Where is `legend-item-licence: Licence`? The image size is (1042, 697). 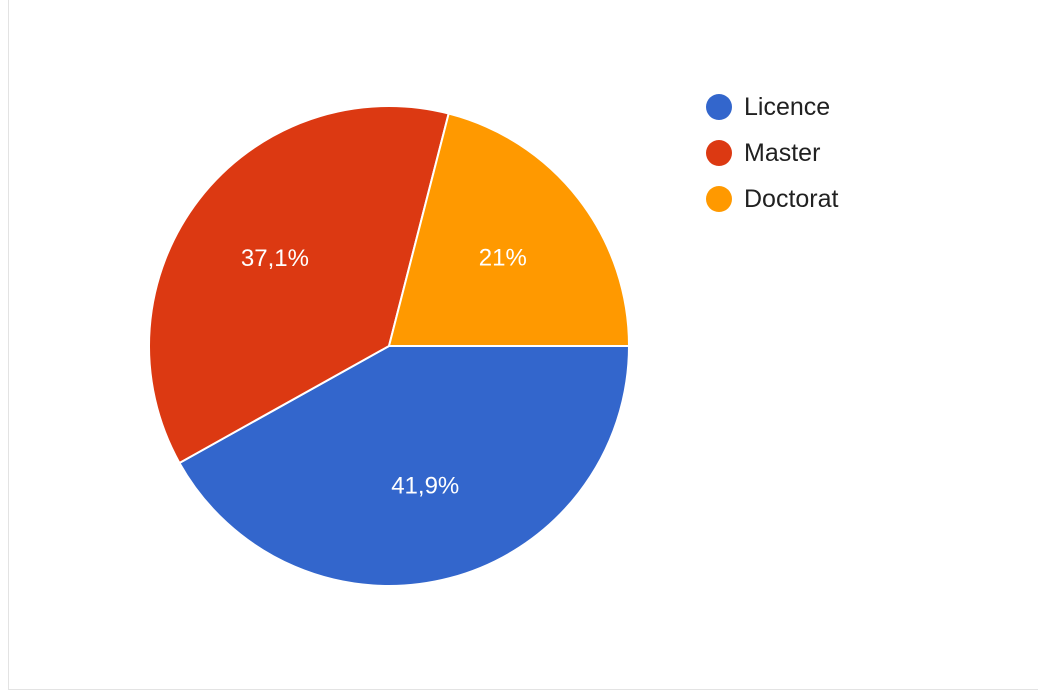 legend-item-licence: Licence is located at coordinates (772, 107).